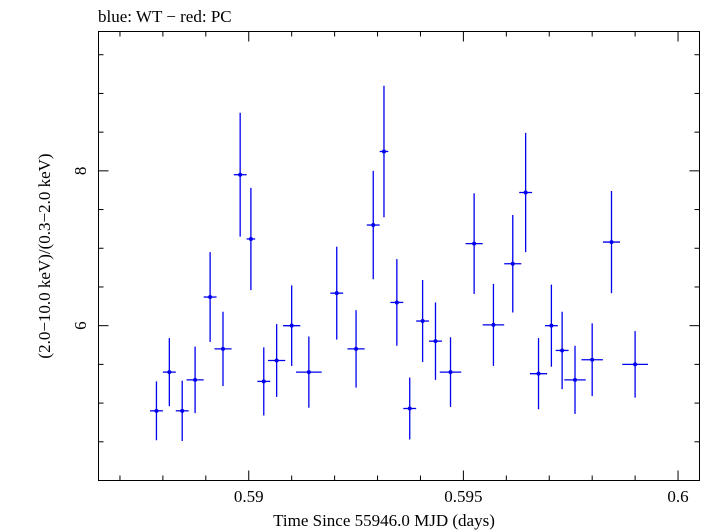  I want to click on x-axis-label: Time Since 55946.0 MJD (days), so click(384, 520).